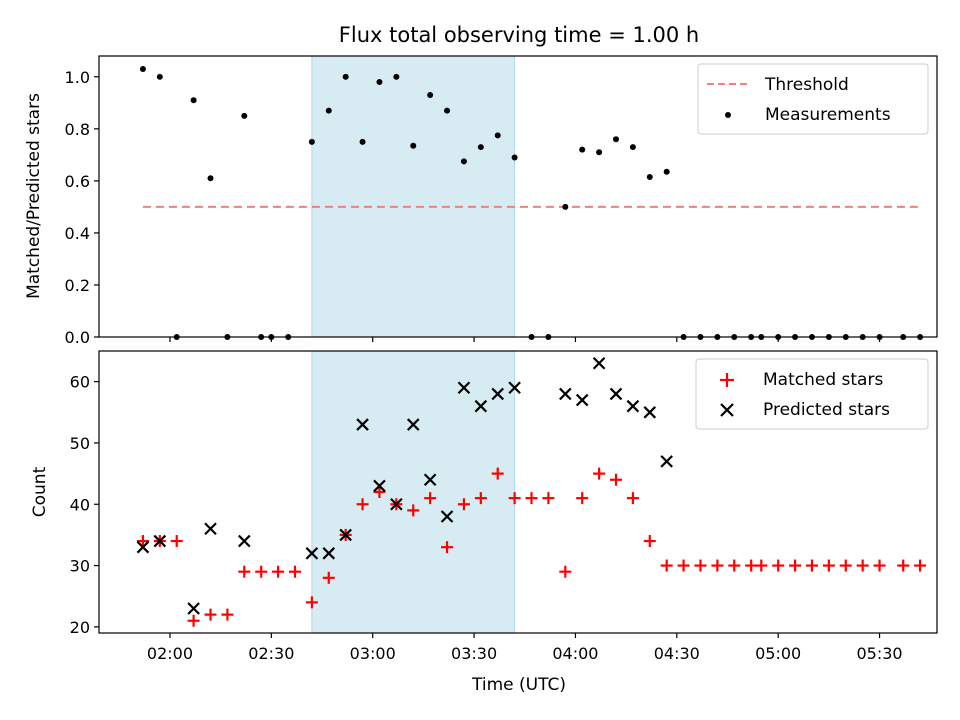 Image resolution: width=960 pixels, height=720 pixels. I want to click on top-legend-box, so click(813, 99).